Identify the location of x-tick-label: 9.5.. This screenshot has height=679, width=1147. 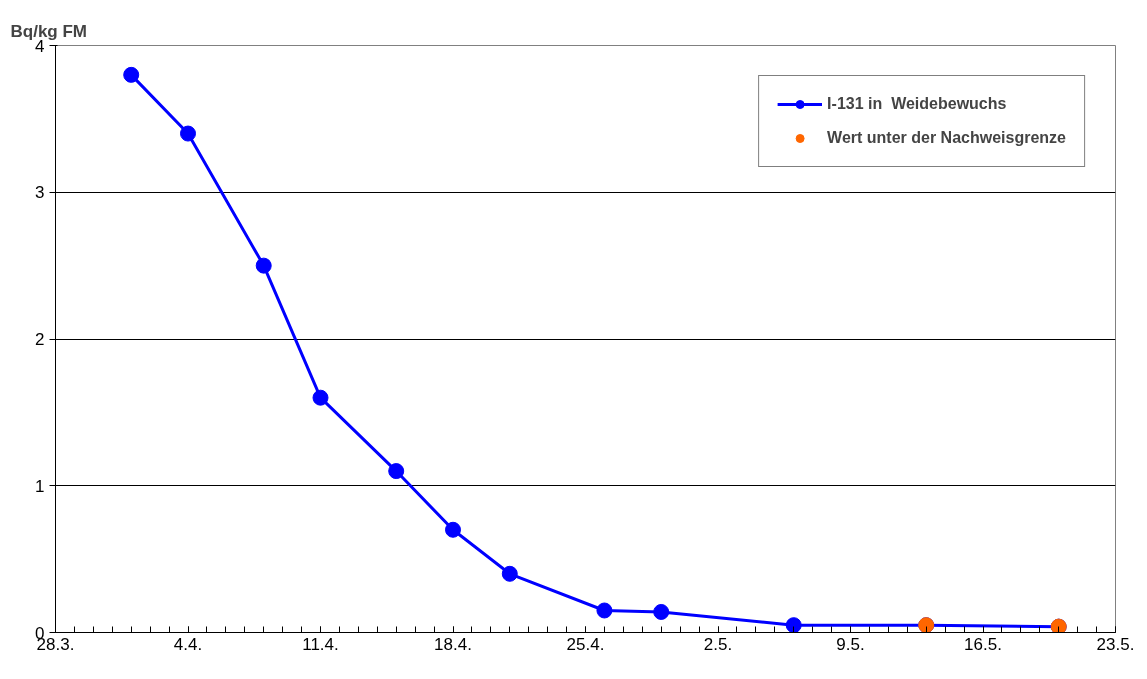
(850, 644).